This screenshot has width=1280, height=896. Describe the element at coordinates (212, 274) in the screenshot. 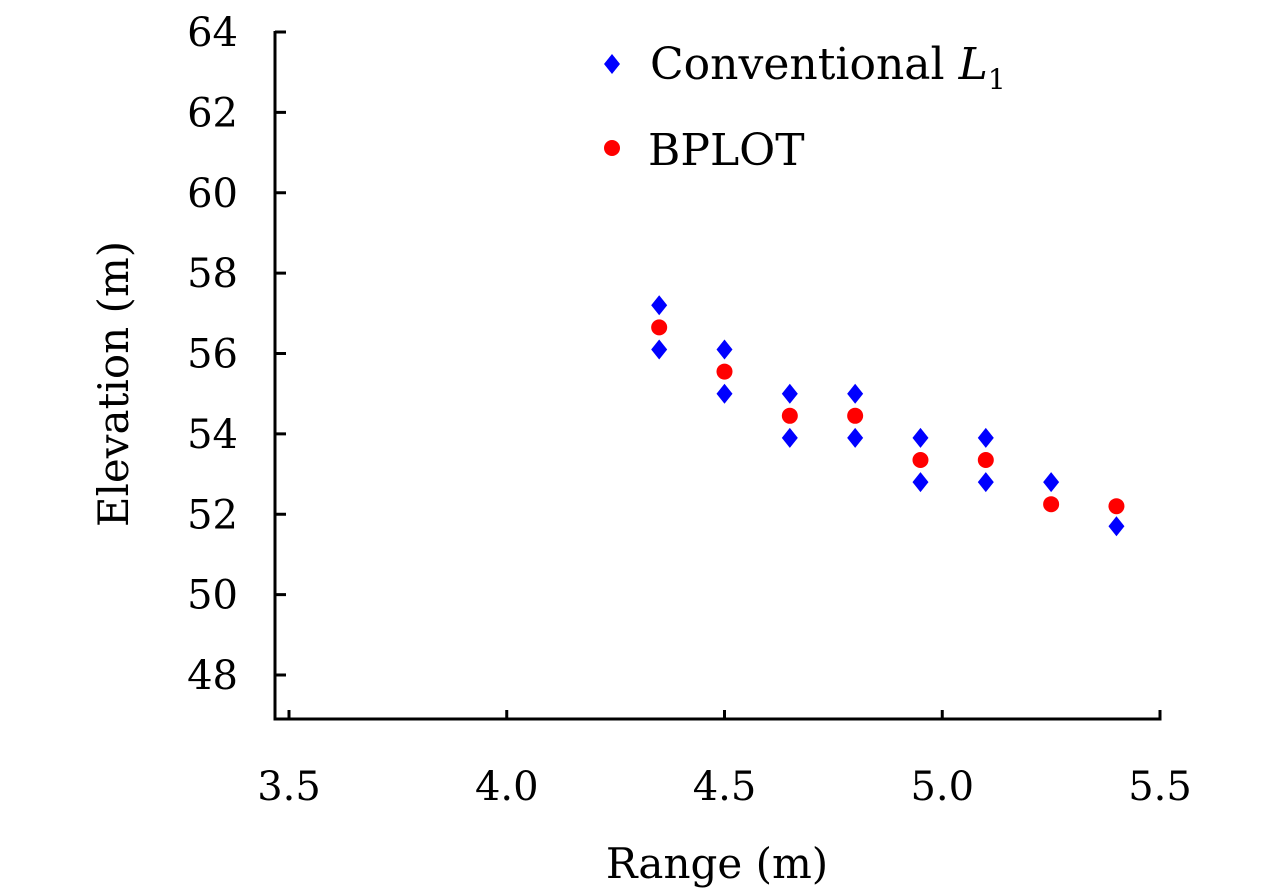

I see `y-tick-label: 58` at that location.